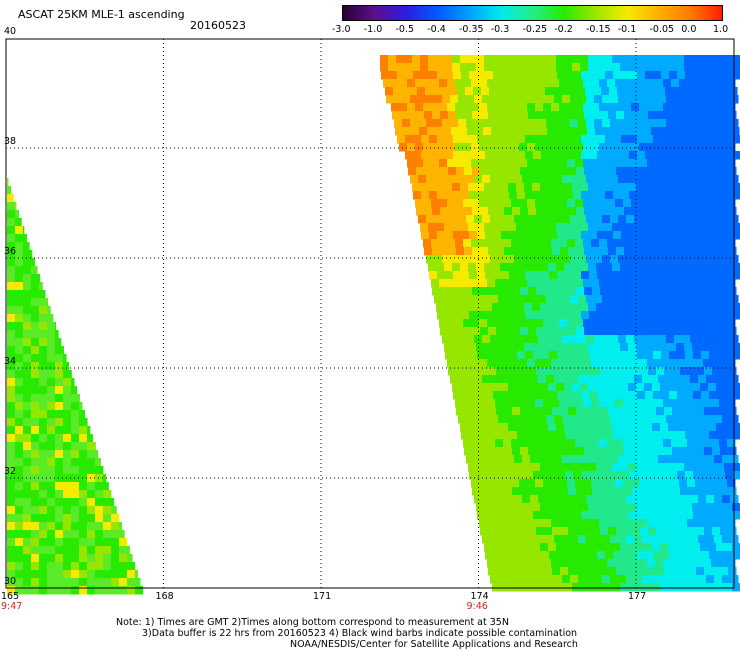  I want to click on colorbar-tick-label: -0.1, so click(627, 29).